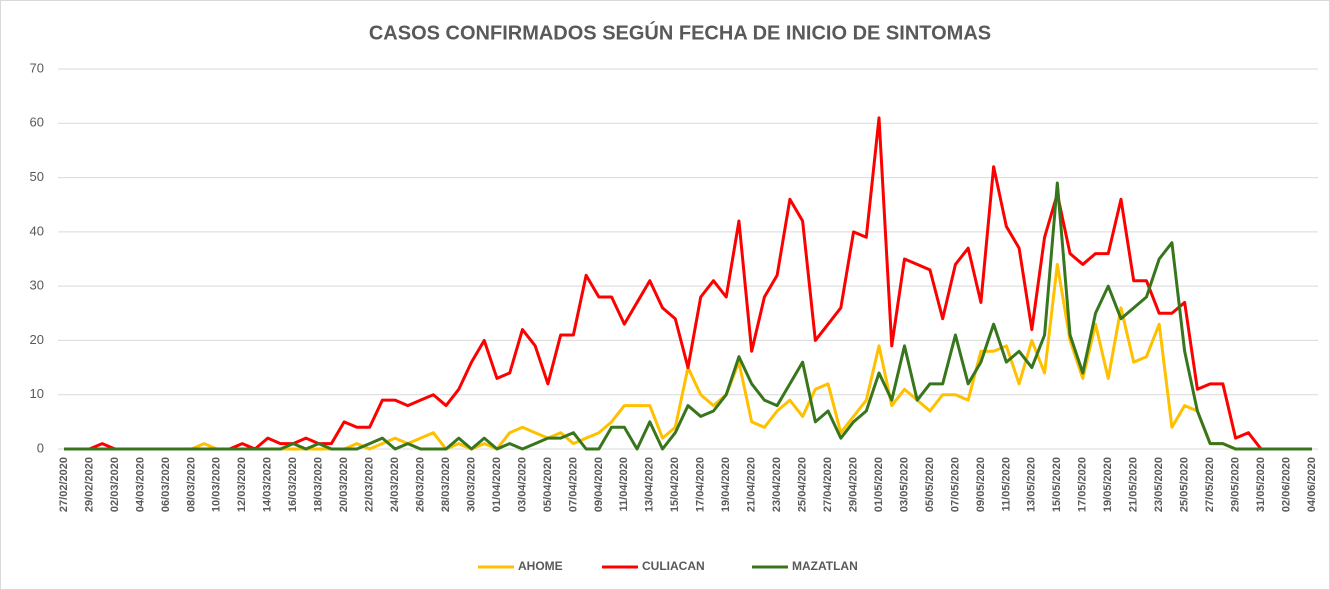  I want to click on legend-label: CULIACAN, so click(673, 566).